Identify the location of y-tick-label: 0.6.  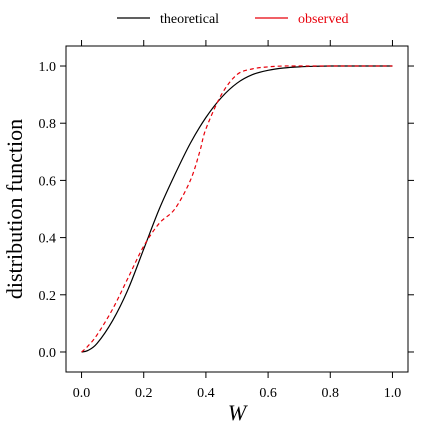
(48, 181).